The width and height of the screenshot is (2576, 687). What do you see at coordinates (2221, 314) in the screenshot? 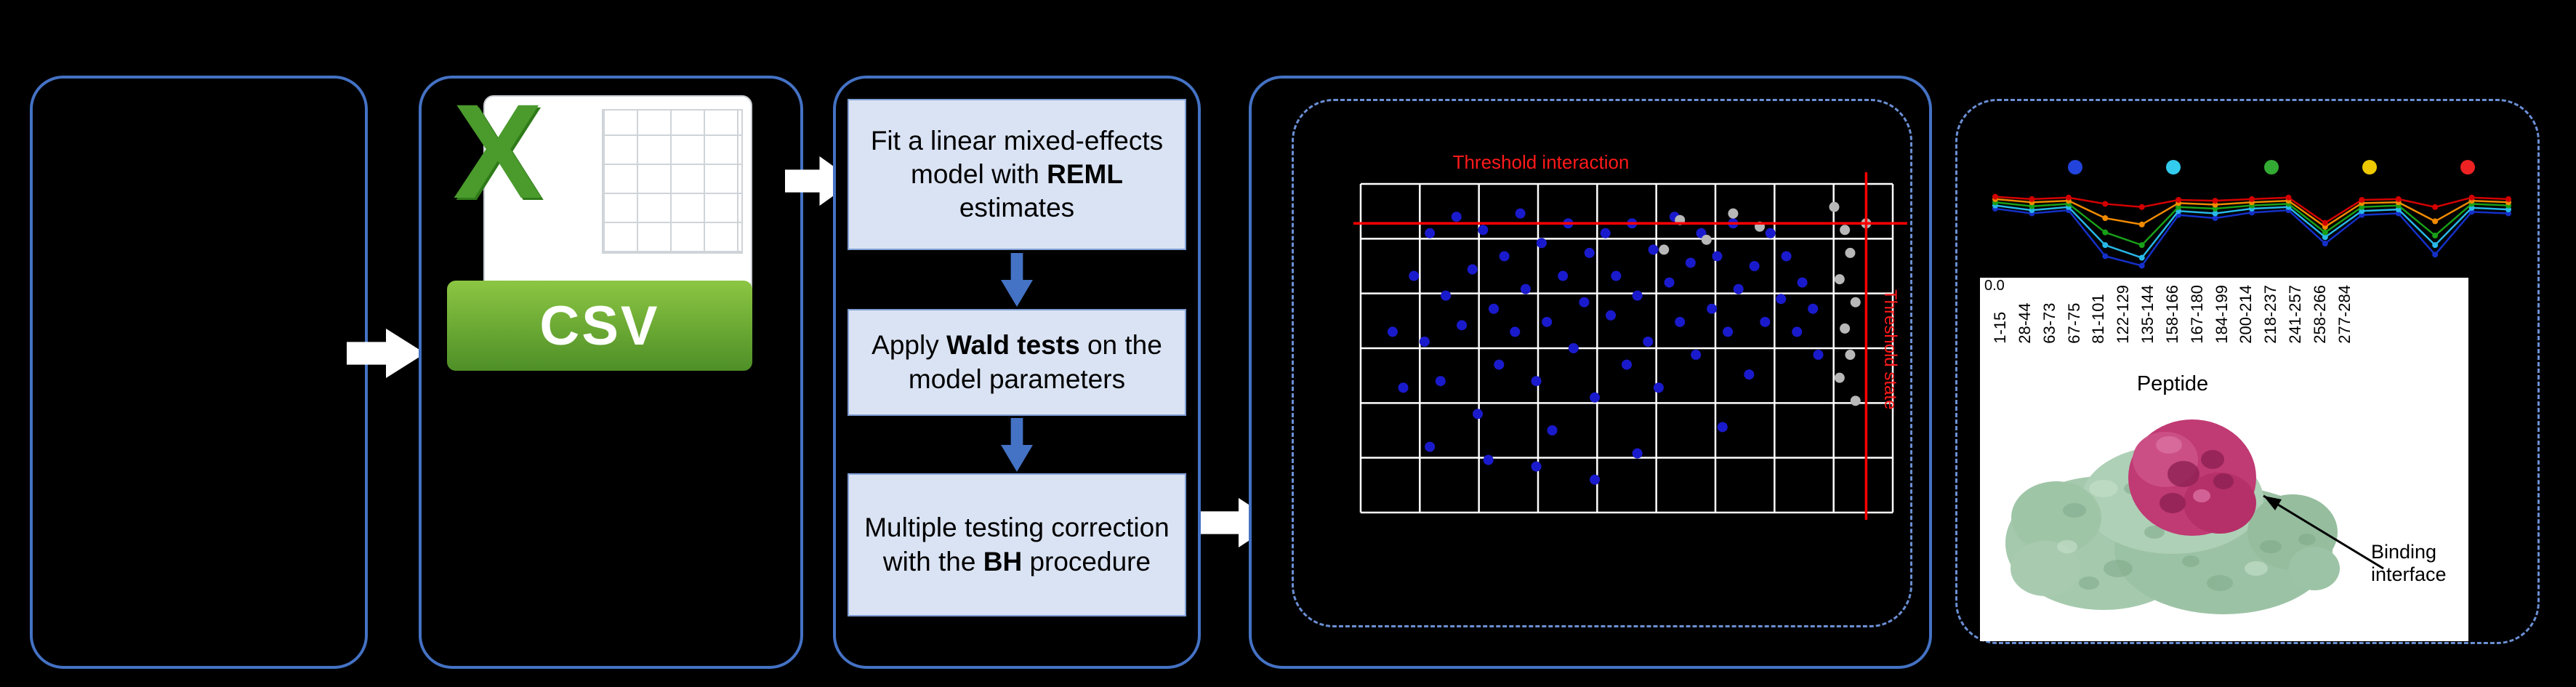
I see `peptide-tick-label: 184-199` at bounding box center [2221, 314].